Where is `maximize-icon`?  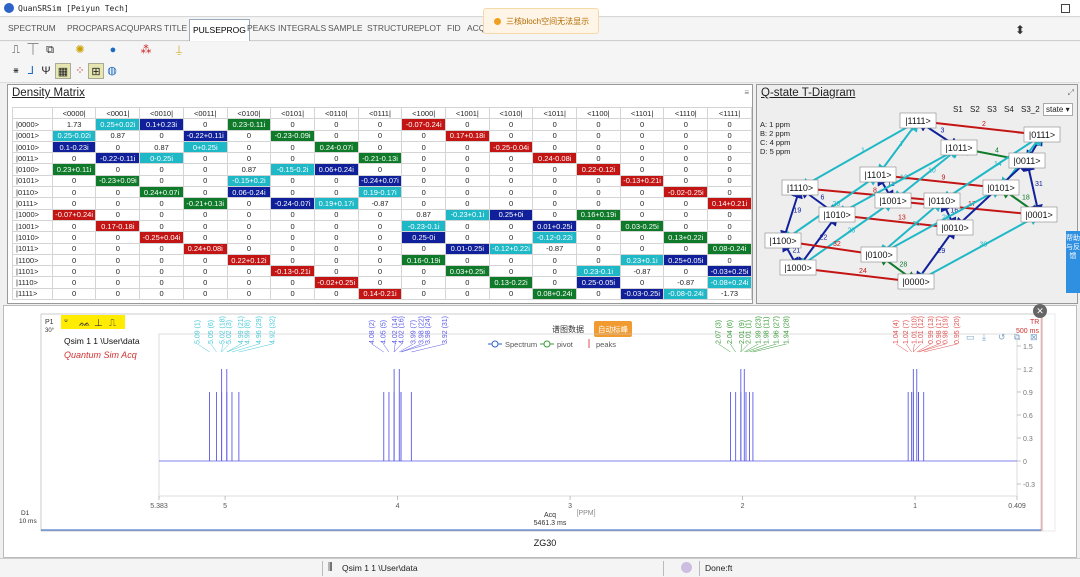
maximize-icon is located at coordinates (1065, 8).